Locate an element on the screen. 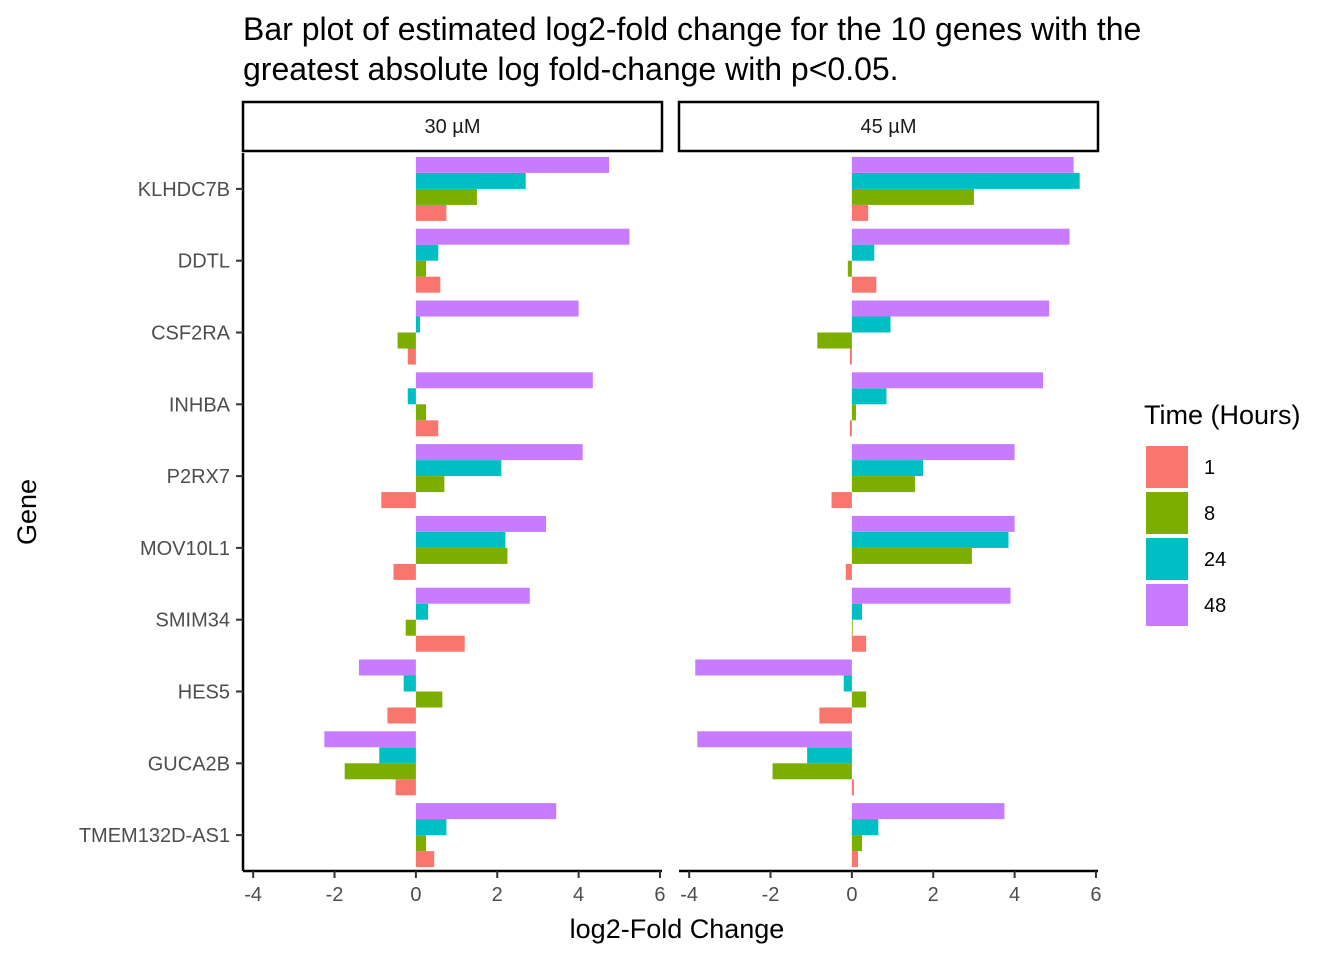 This screenshot has height=960, width=1344. bar-hes5-t48 is located at coordinates (387, 667).